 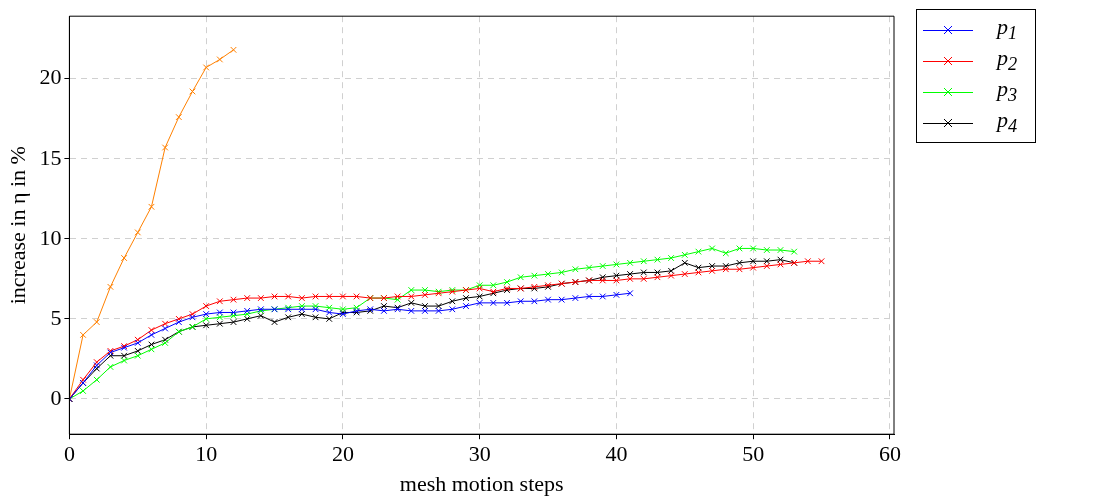 What do you see at coordinates (889, 454) in the screenshot?
I see `x-tick-label: 60` at bounding box center [889, 454].